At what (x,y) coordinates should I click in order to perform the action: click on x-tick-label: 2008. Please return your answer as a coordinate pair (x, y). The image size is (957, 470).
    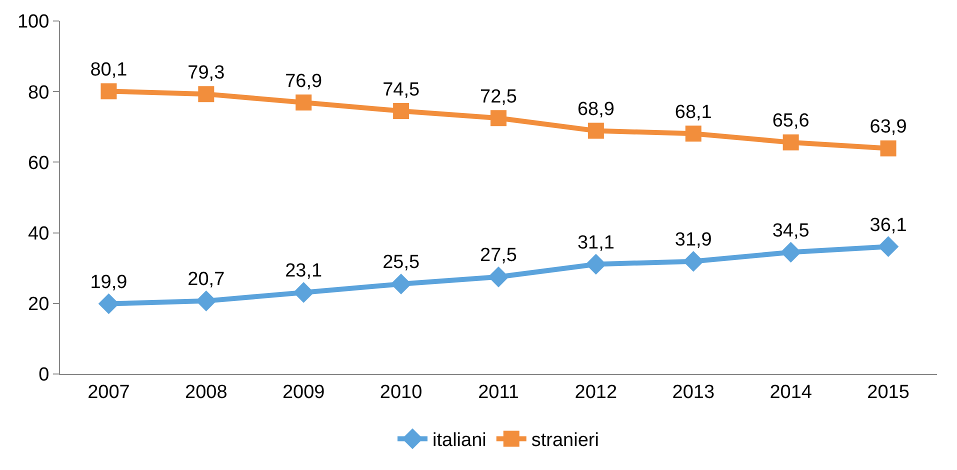
    Looking at the image, I should click on (206, 392).